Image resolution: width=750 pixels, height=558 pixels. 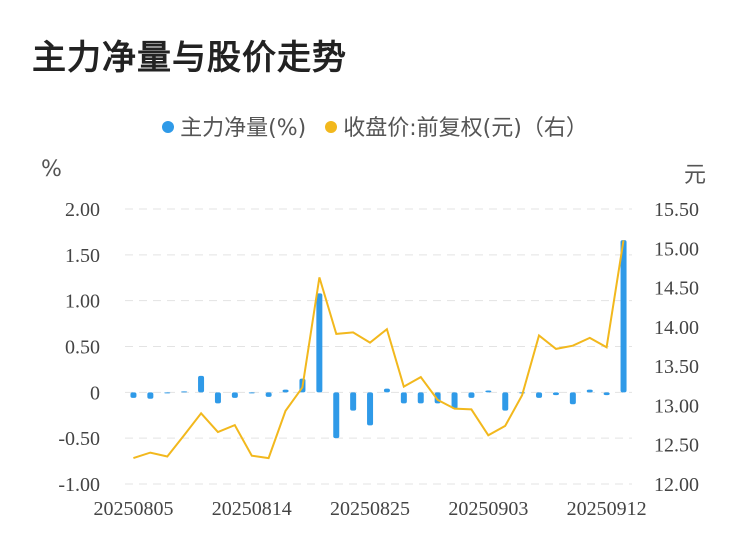 What do you see at coordinates (133, 509) in the screenshot?
I see `x-tick-label: 20250805` at bounding box center [133, 509].